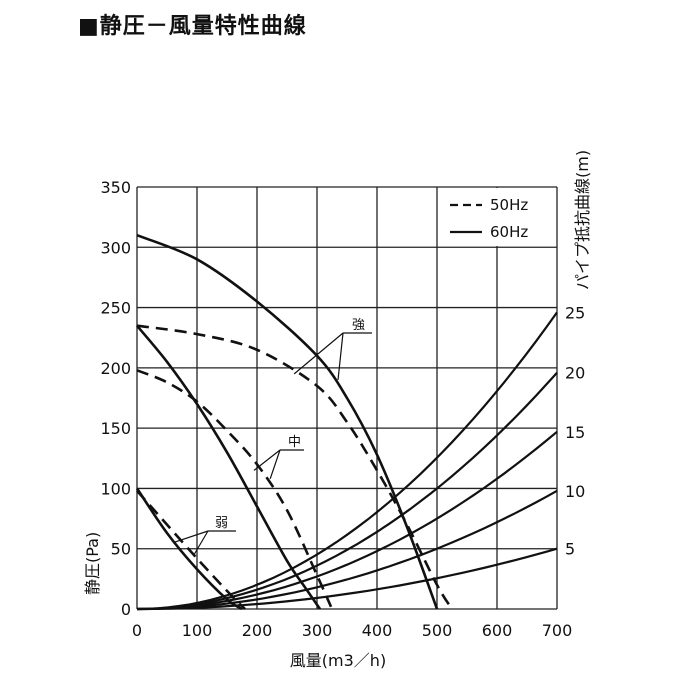 The width and height of the screenshot is (700, 700). I want to click on legend-box, so click(497, 217).